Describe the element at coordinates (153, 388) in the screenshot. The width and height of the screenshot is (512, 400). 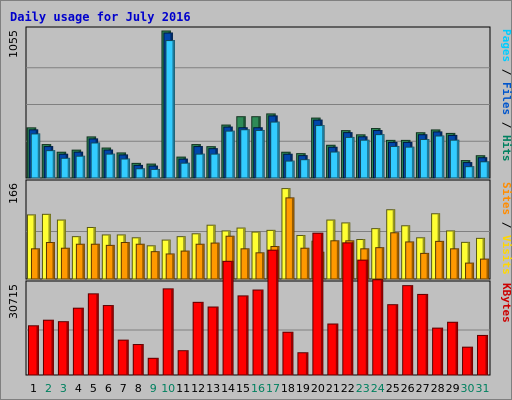
I see `x-tick-label: 9` at that location.